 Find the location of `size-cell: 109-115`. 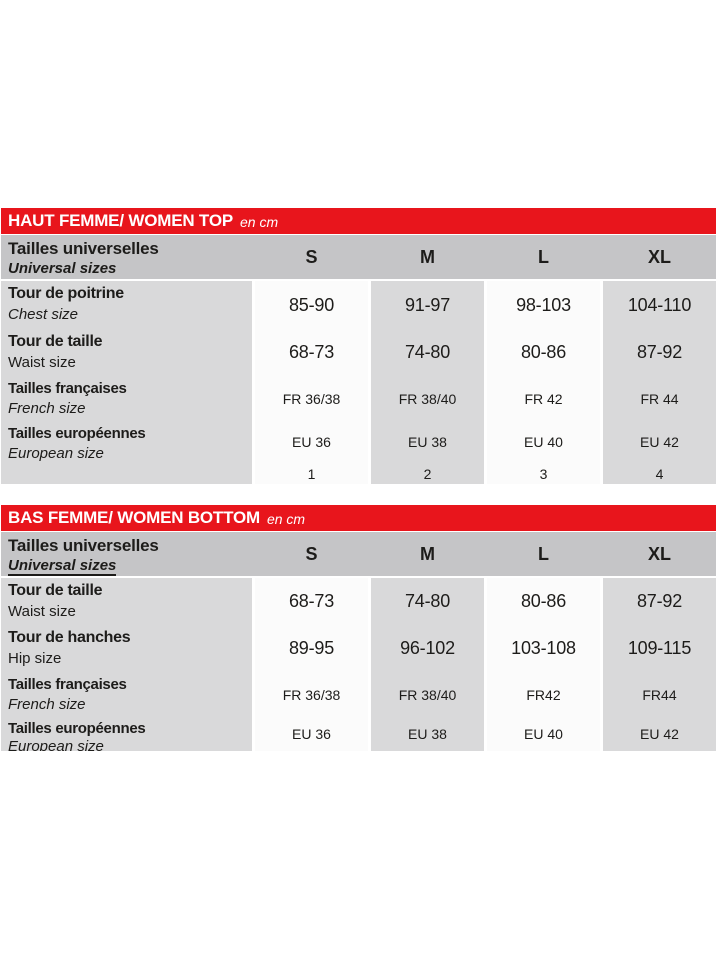

size-cell: 109-115 is located at coordinates (659, 648).